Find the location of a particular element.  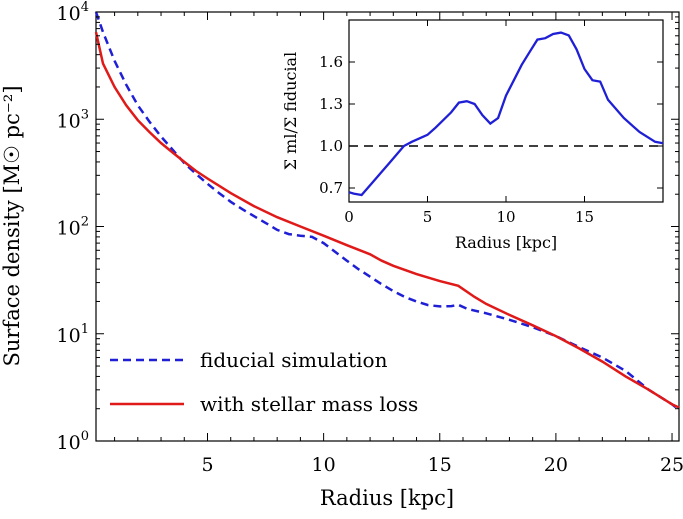

main-y-axis-label: Surface density [M☉ pc⁻²] is located at coordinates (12, 225).